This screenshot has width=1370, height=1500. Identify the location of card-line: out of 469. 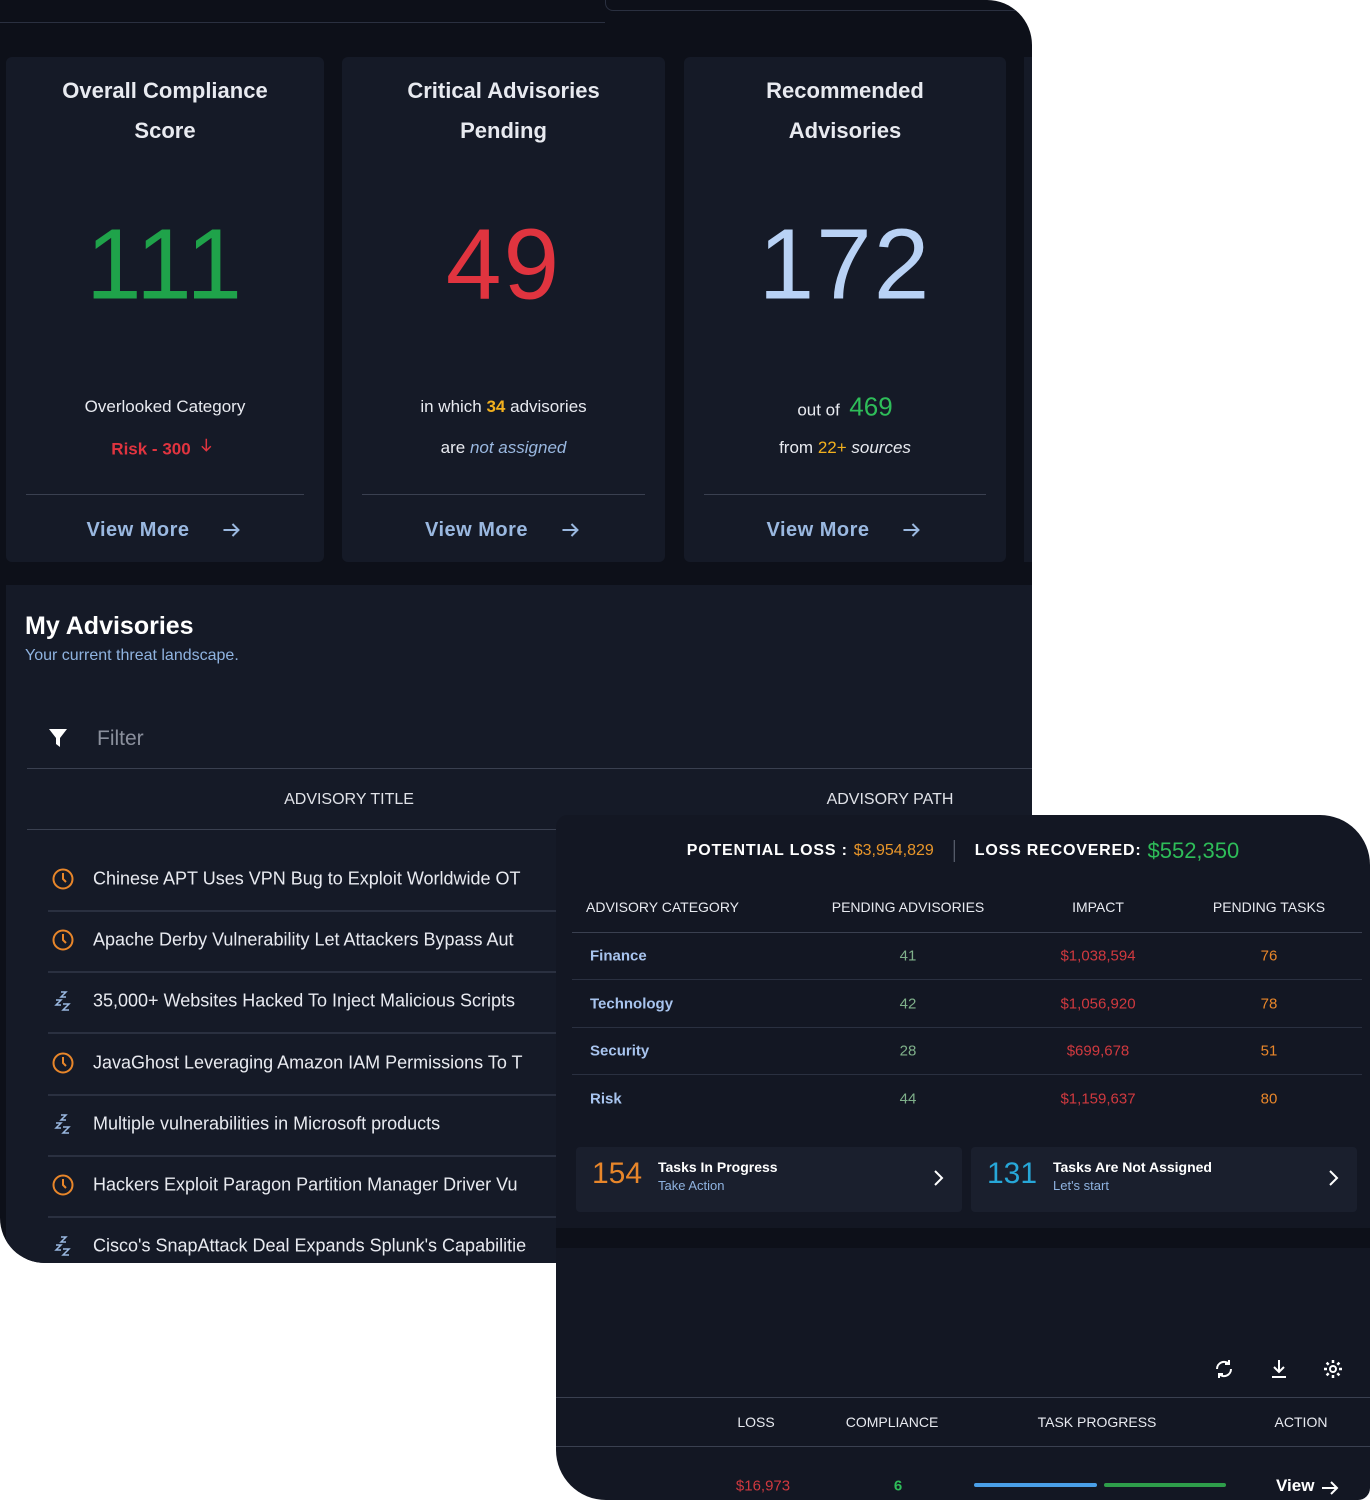
(844, 407).